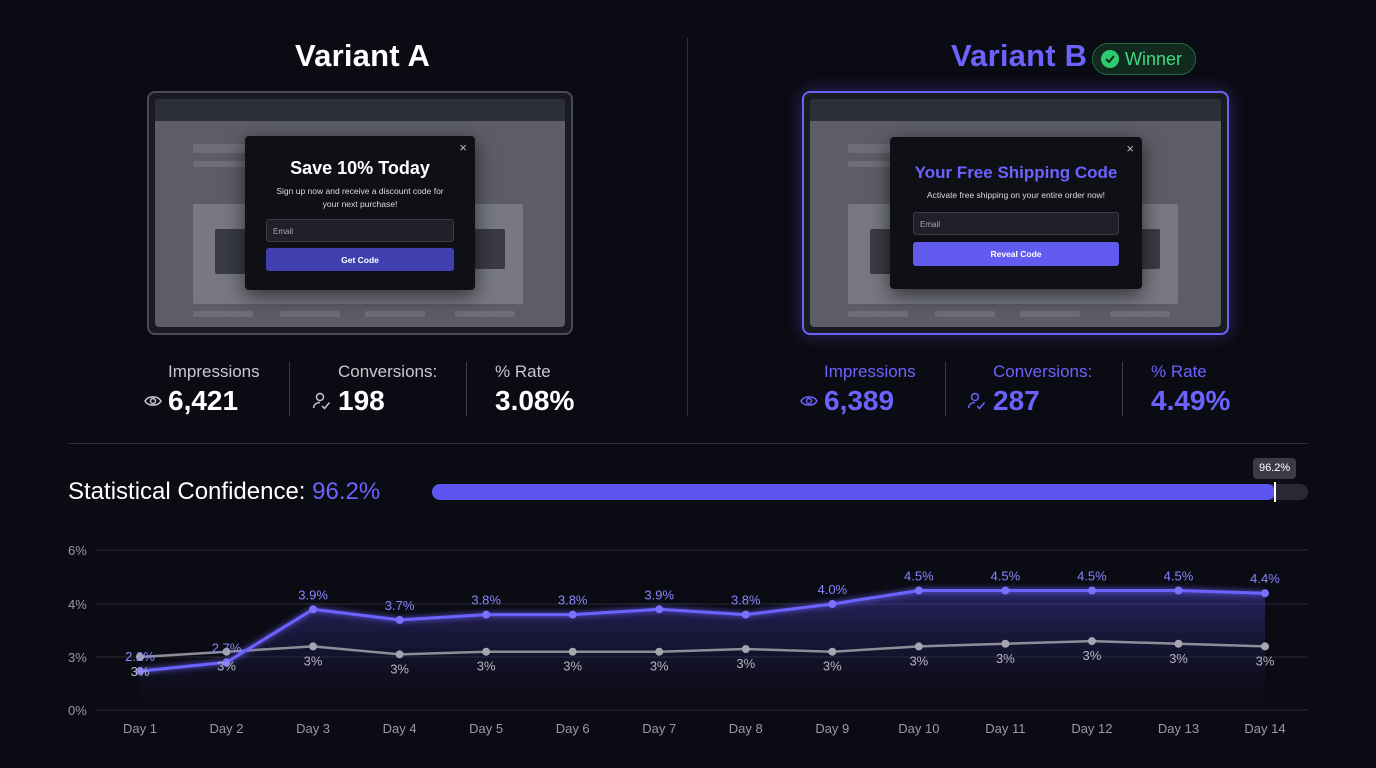 This screenshot has width=1376, height=768. I want to click on column-divider, so click(687, 227).